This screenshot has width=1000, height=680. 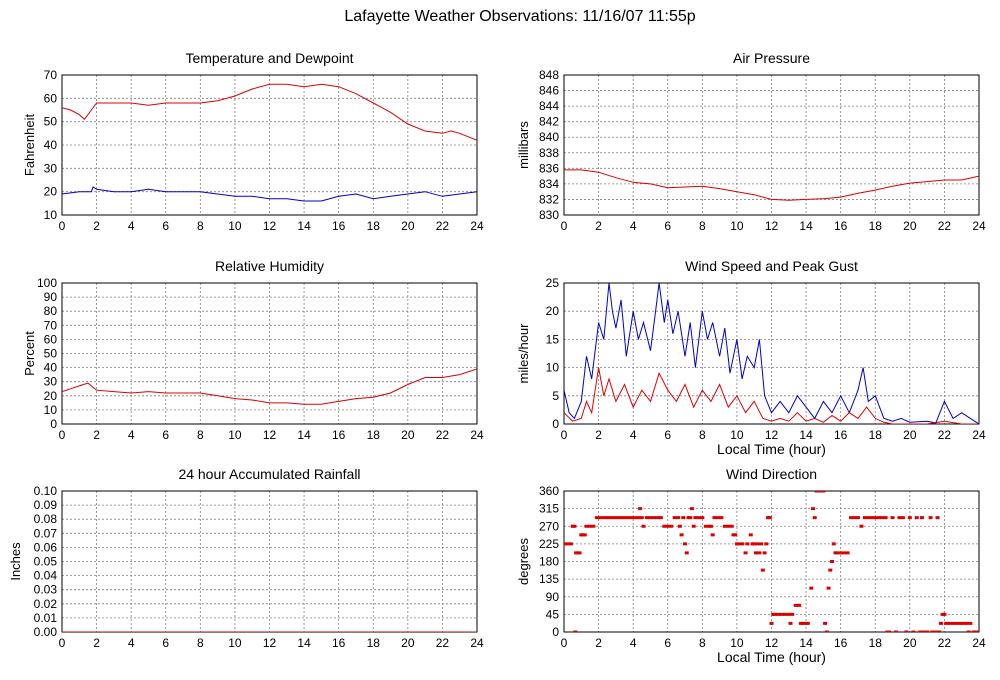 What do you see at coordinates (269, 386) in the screenshot?
I see `humidity-series-line` at bounding box center [269, 386].